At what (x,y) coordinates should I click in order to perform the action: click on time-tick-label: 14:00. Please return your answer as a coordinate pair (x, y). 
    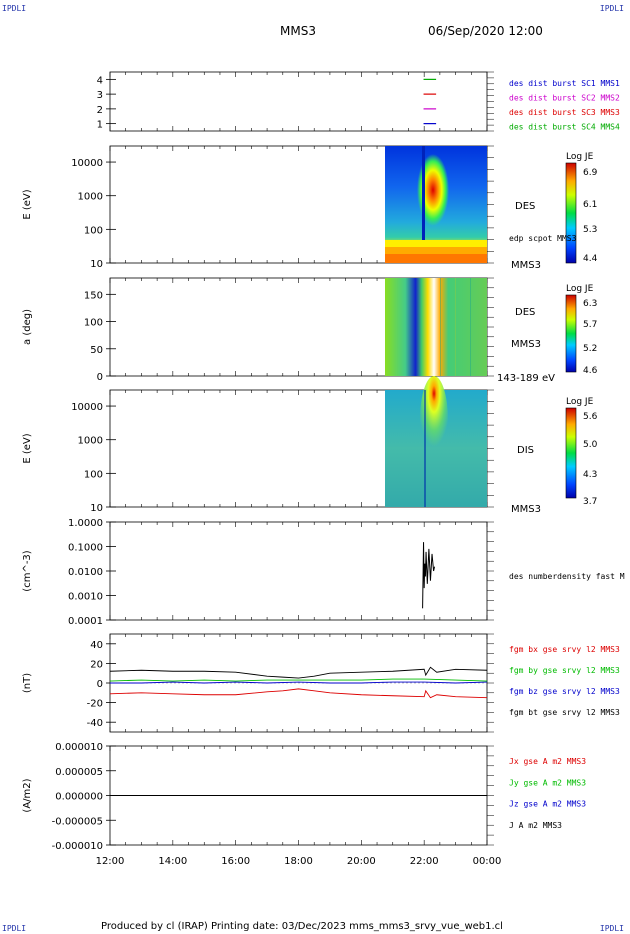
    Looking at the image, I should click on (172, 861).